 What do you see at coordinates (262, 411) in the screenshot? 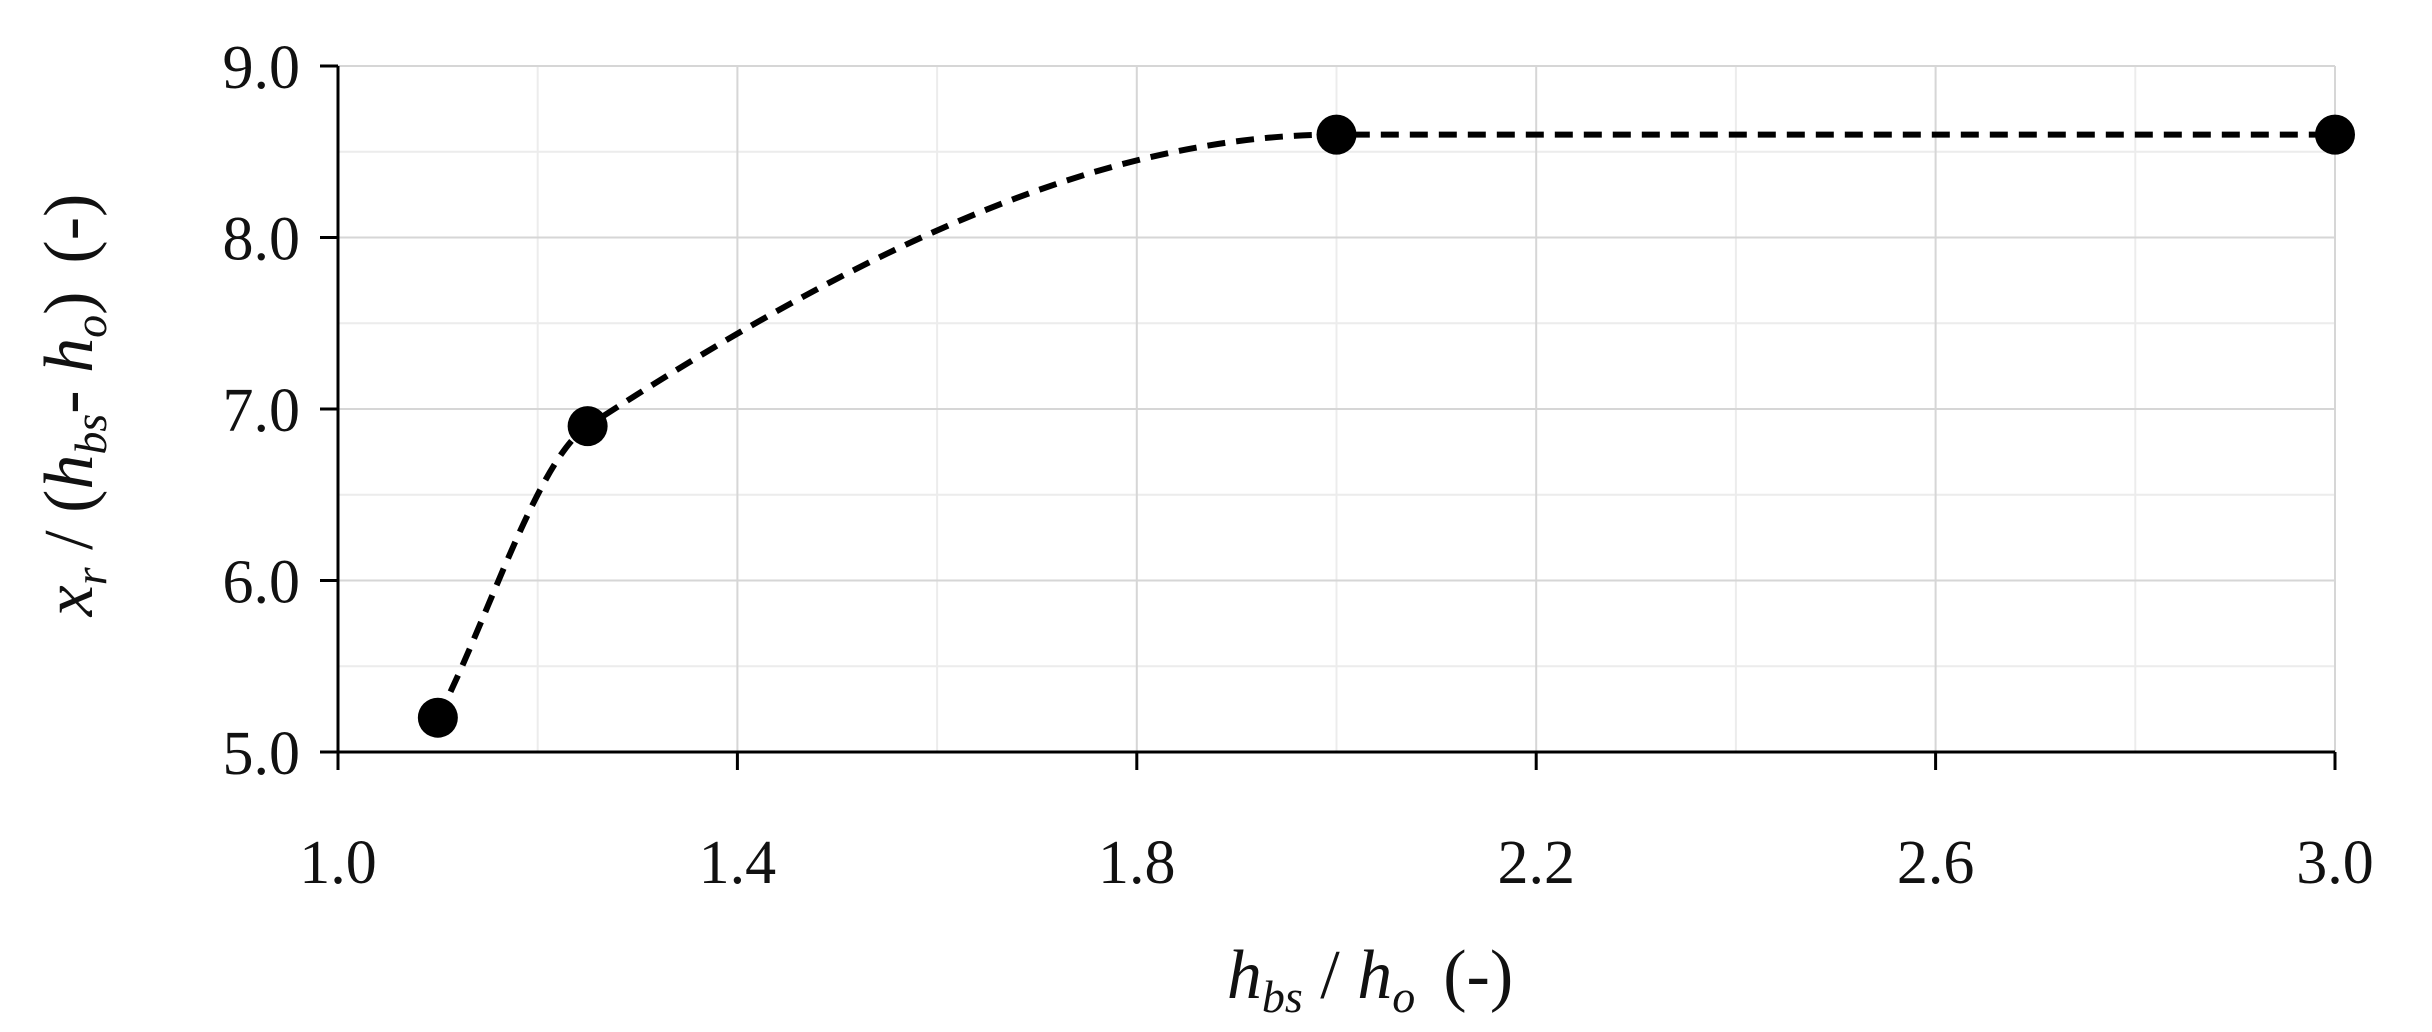
I see `y-tick-label: 7.0` at bounding box center [262, 411].